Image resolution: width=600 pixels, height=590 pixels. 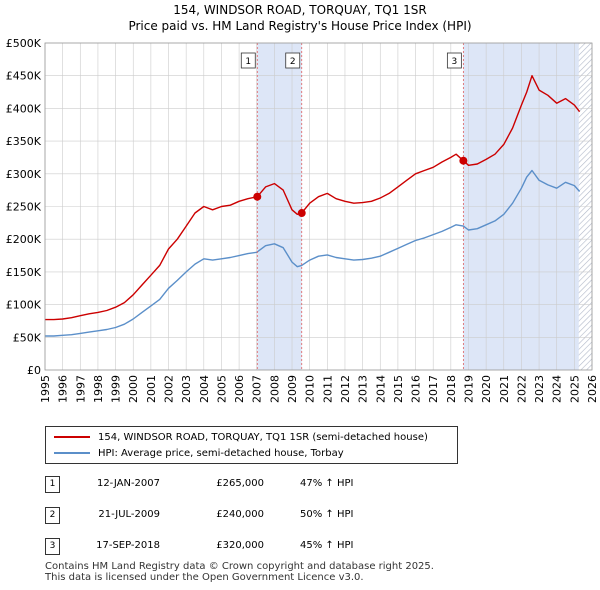 What do you see at coordinates (24, 141) in the screenshot?
I see `y-tick-label: £350K` at bounding box center [24, 141].